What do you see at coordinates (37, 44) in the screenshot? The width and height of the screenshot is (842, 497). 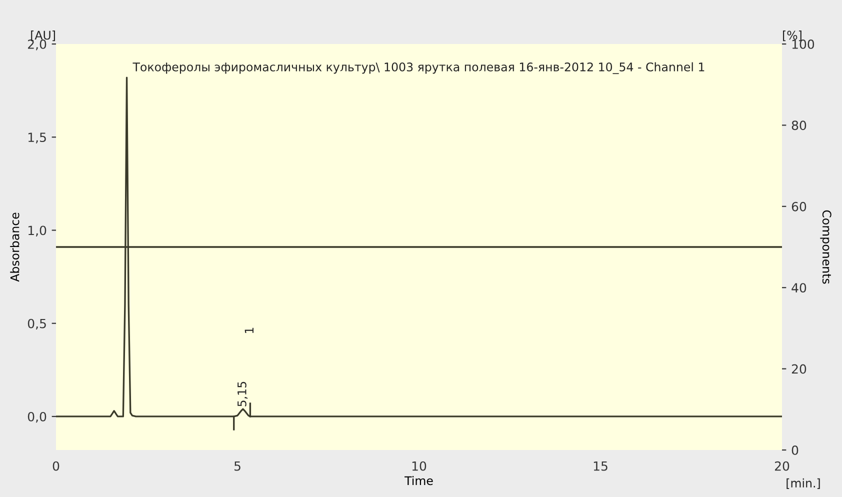 I see `y-tick-label: 2,0` at bounding box center [37, 44].